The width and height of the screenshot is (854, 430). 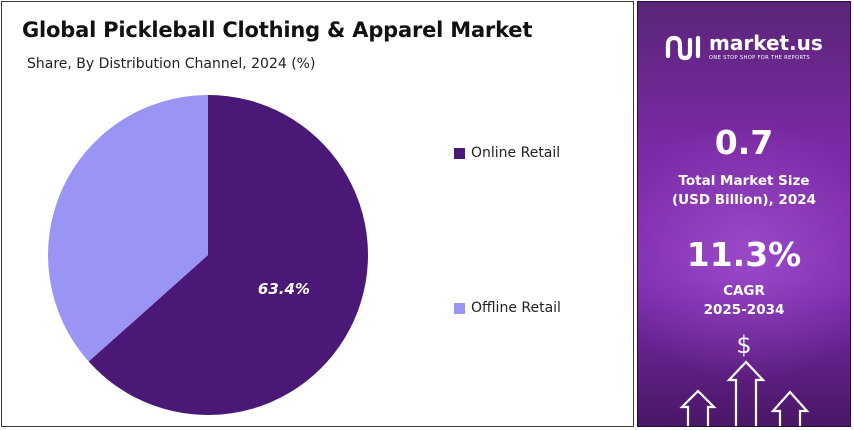 I want to click on legend-swatch-online-retail, so click(x=459, y=153).